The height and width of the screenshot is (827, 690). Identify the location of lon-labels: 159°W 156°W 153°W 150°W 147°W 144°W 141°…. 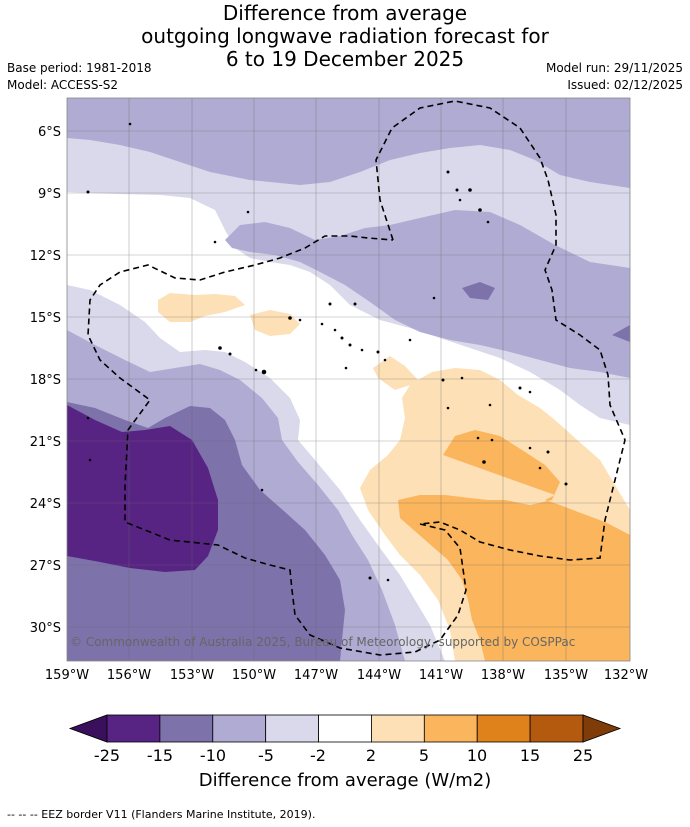
(346, 675).